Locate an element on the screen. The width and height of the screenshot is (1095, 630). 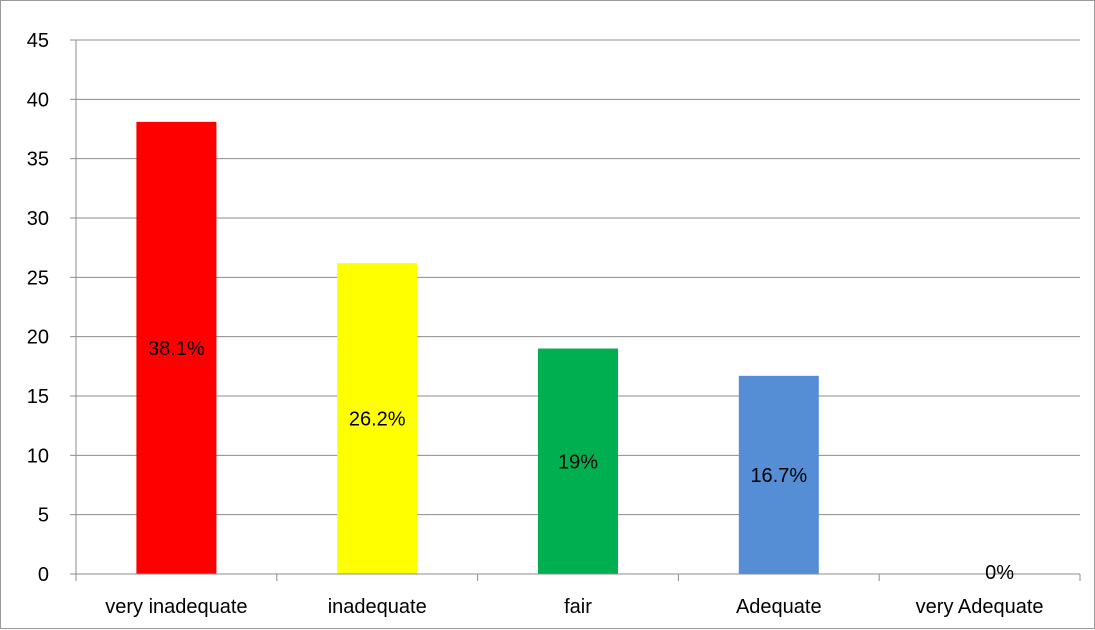
y-tick-label: 40 is located at coordinates (38, 100).